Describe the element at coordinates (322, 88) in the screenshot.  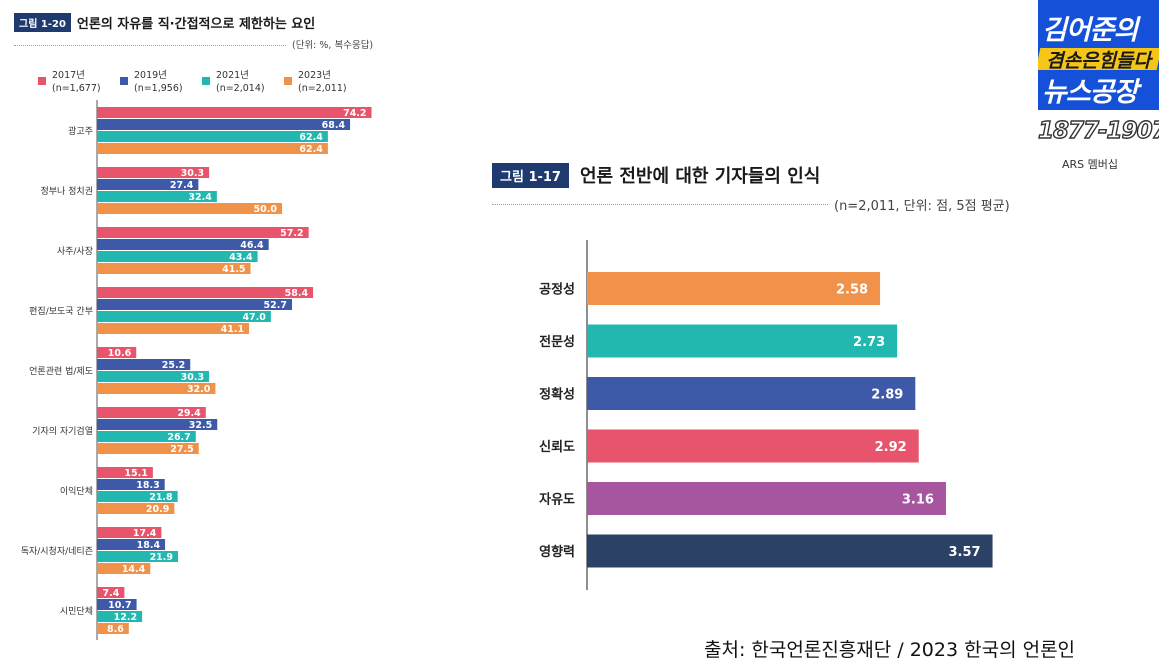
I see `legend-series-n: (n=2,011)` at that location.